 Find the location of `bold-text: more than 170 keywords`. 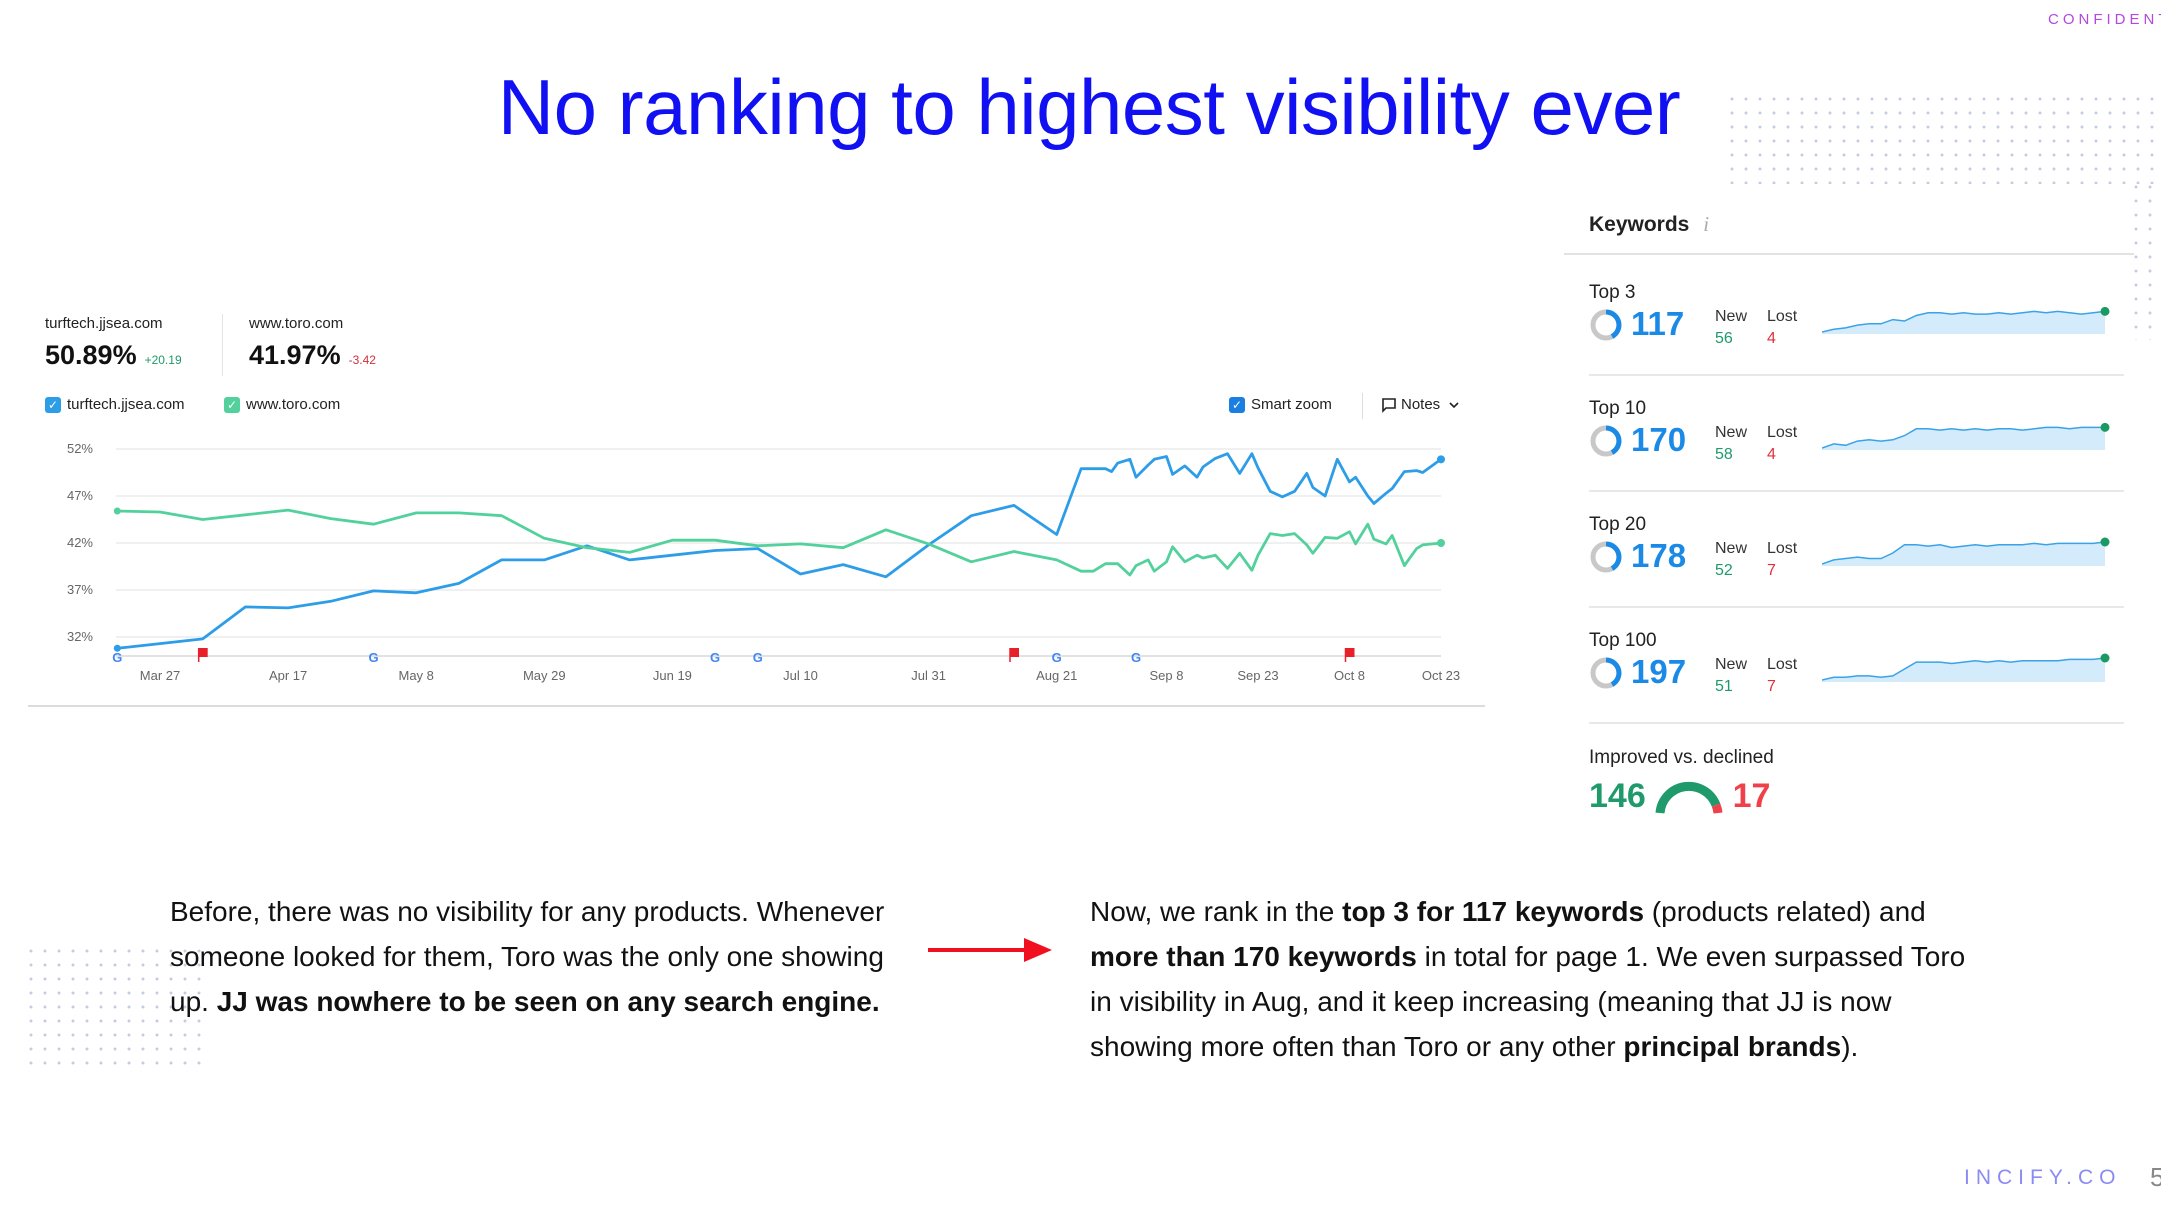

bold-text: more than 170 keywords is located at coordinates (1253, 956).